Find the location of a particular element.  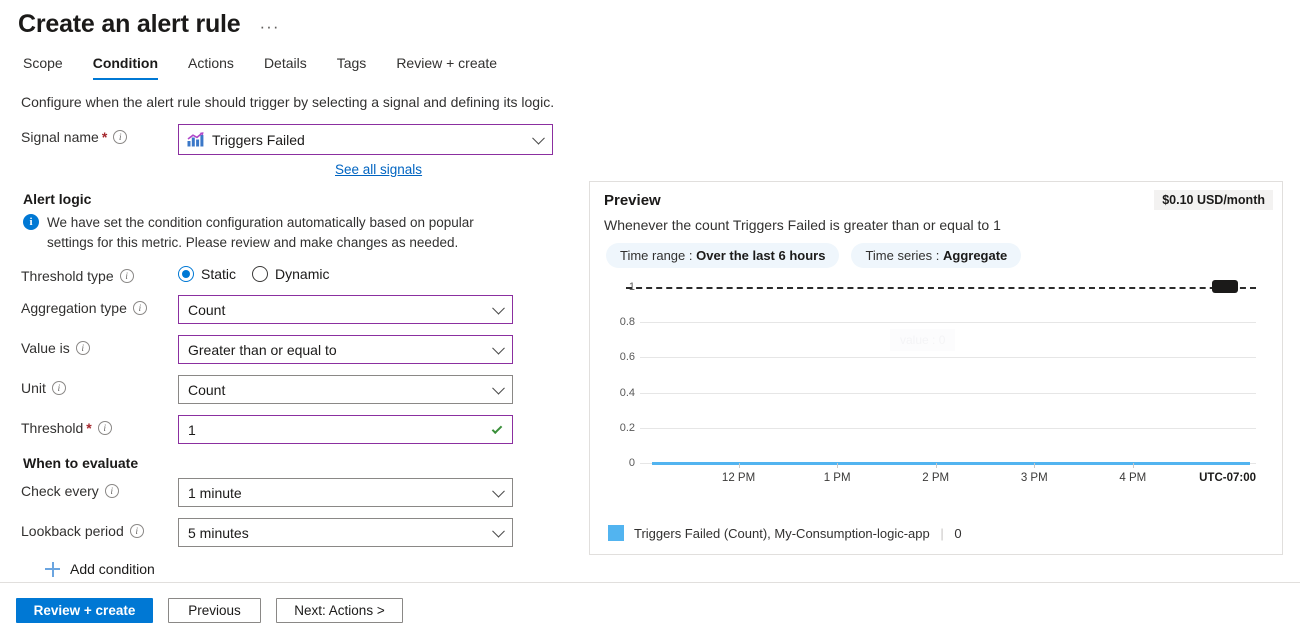

next-actions-button: Next: Actions > is located at coordinates (339, 610).